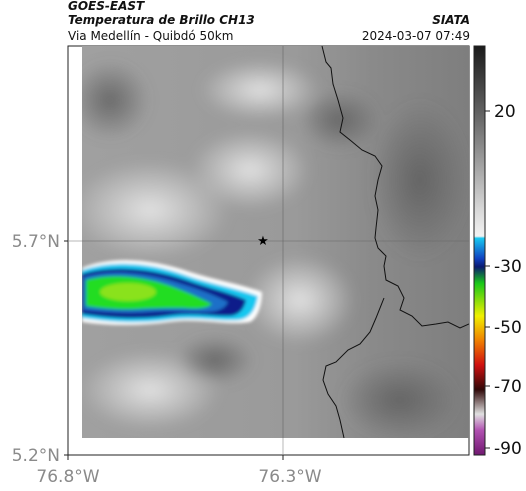 The image size is (526, 491). I want to click on station-star-marker: ★, so click(263, 241).